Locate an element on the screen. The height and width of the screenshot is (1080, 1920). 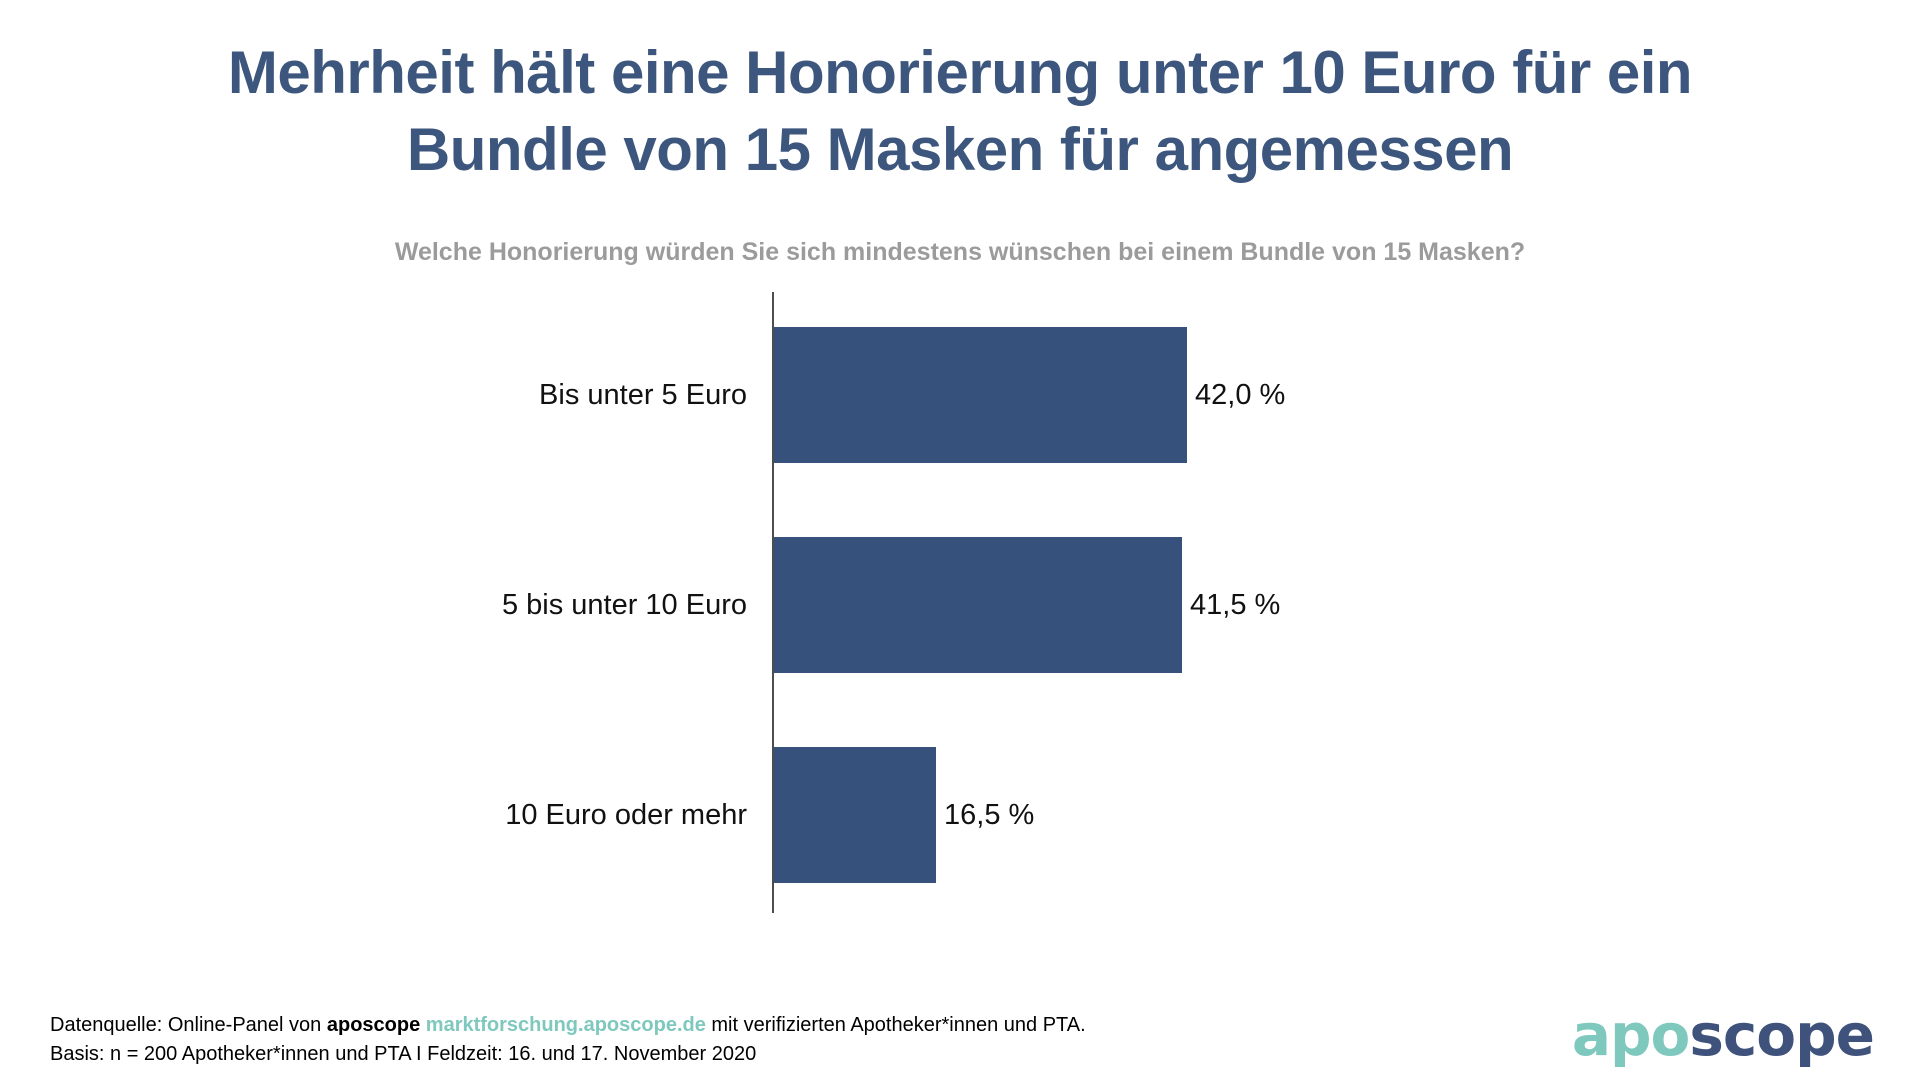
bar-row: 5 bis unter 10 Euro 41,5 % is located at coordinates (960, 605).